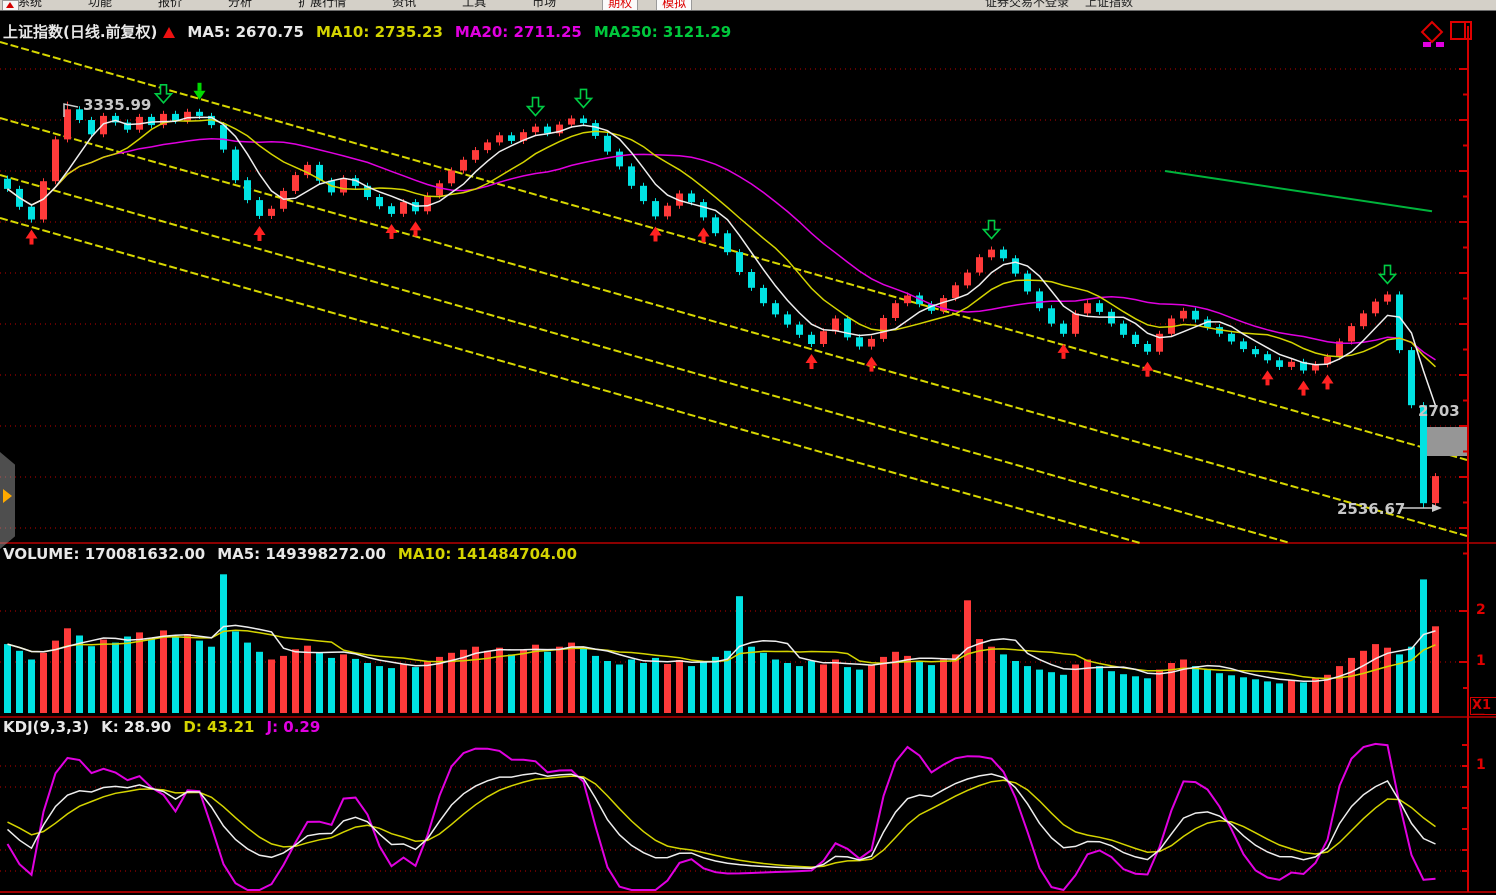 This screenshot has width=1496, height=895. What do you see at coordinates (1109, 4) in the screenshot?
I see `current-index-name: 上证指数` at bounding box center [1109, 4].